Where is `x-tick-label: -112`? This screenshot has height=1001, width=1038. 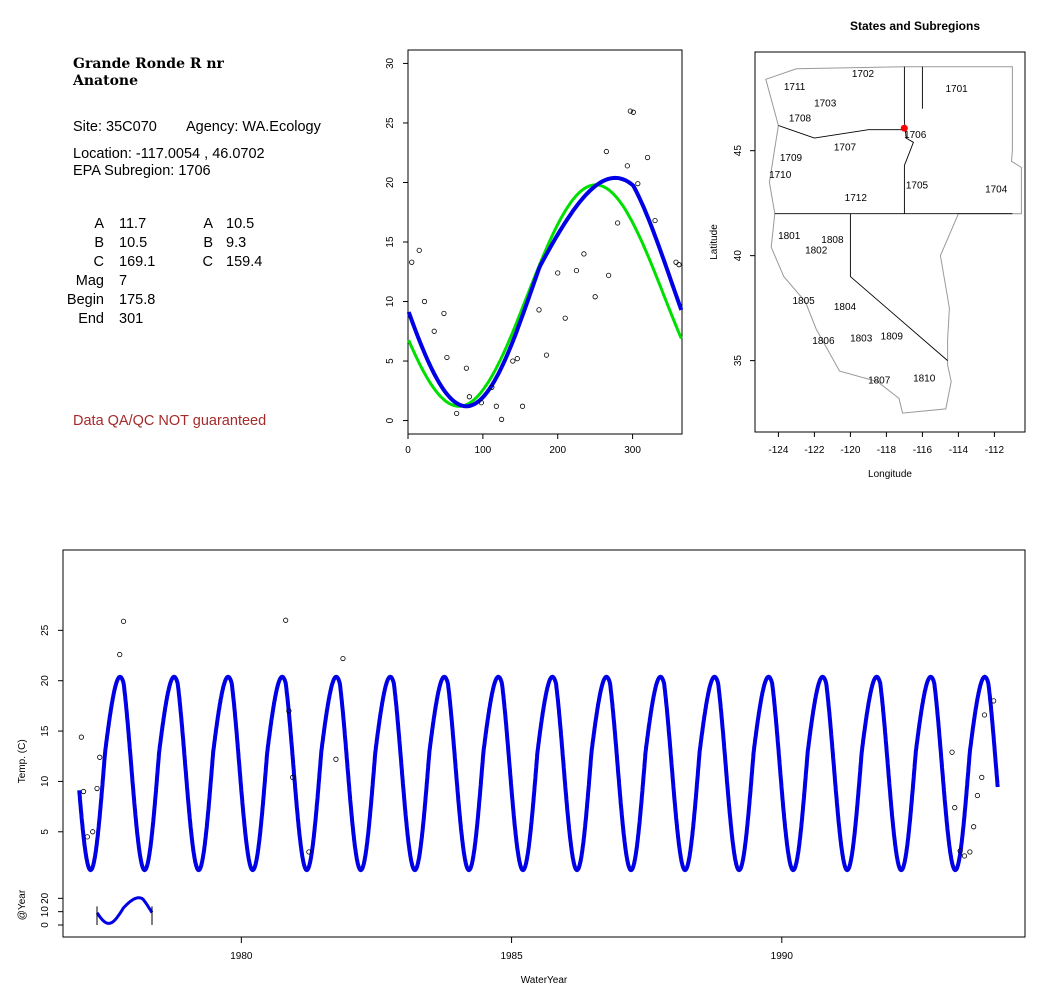 x-tick-label: -112 is located at coordinates (995, 450).